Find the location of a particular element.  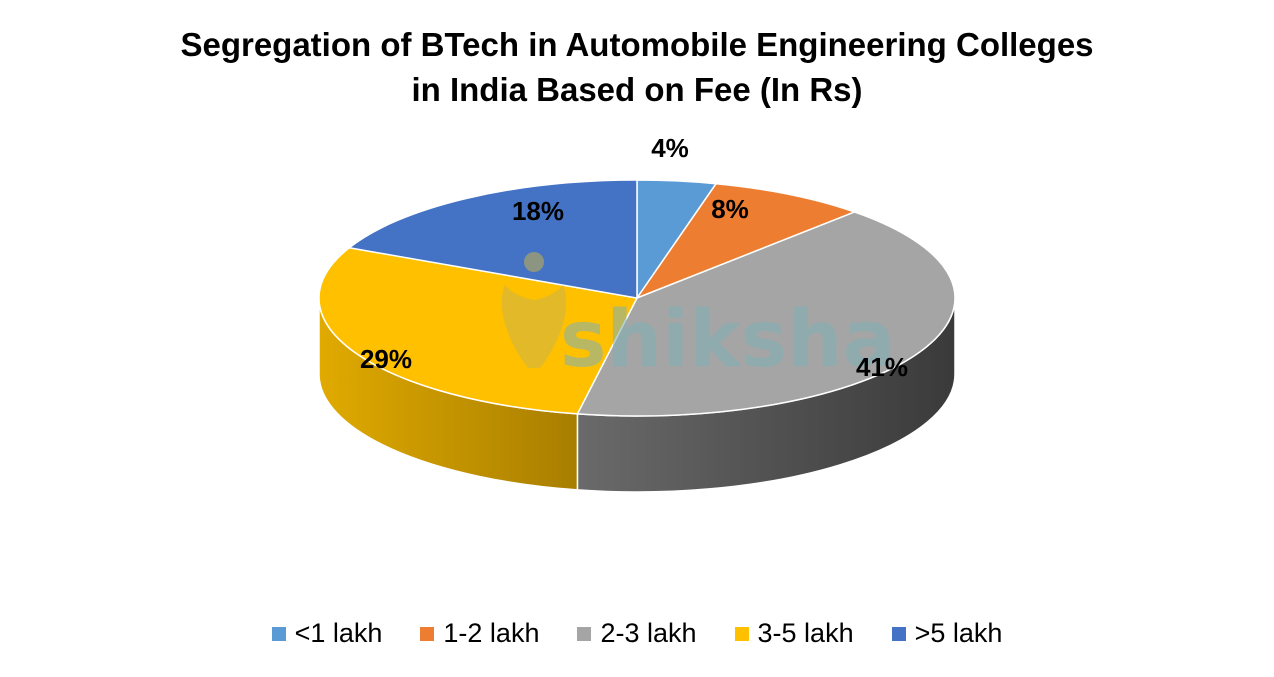

data-label-gt-5-lakh: 18% is located at coordinates (538, 211).